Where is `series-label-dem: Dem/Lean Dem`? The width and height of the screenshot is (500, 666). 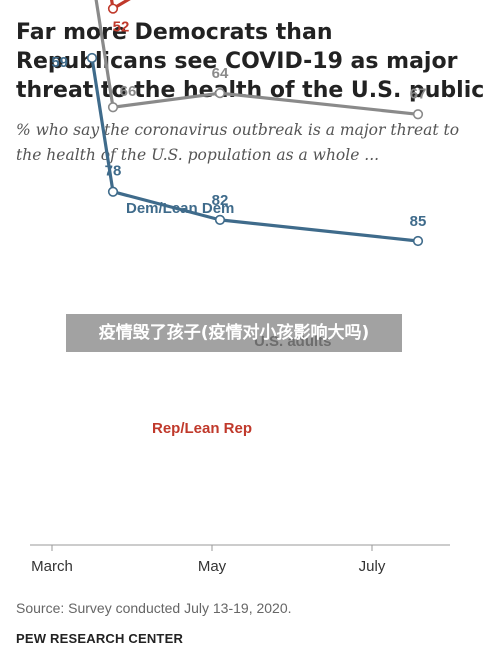 series-label-dem: Dem/Lean Dem is located at coordinates (180, 208).